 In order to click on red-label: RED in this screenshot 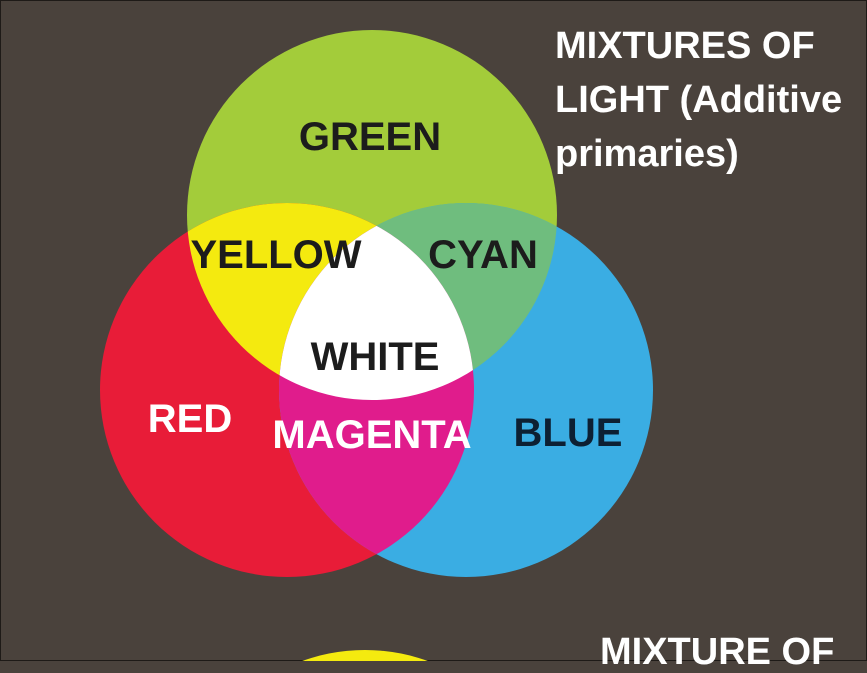, I will do `click(190, 419)`.